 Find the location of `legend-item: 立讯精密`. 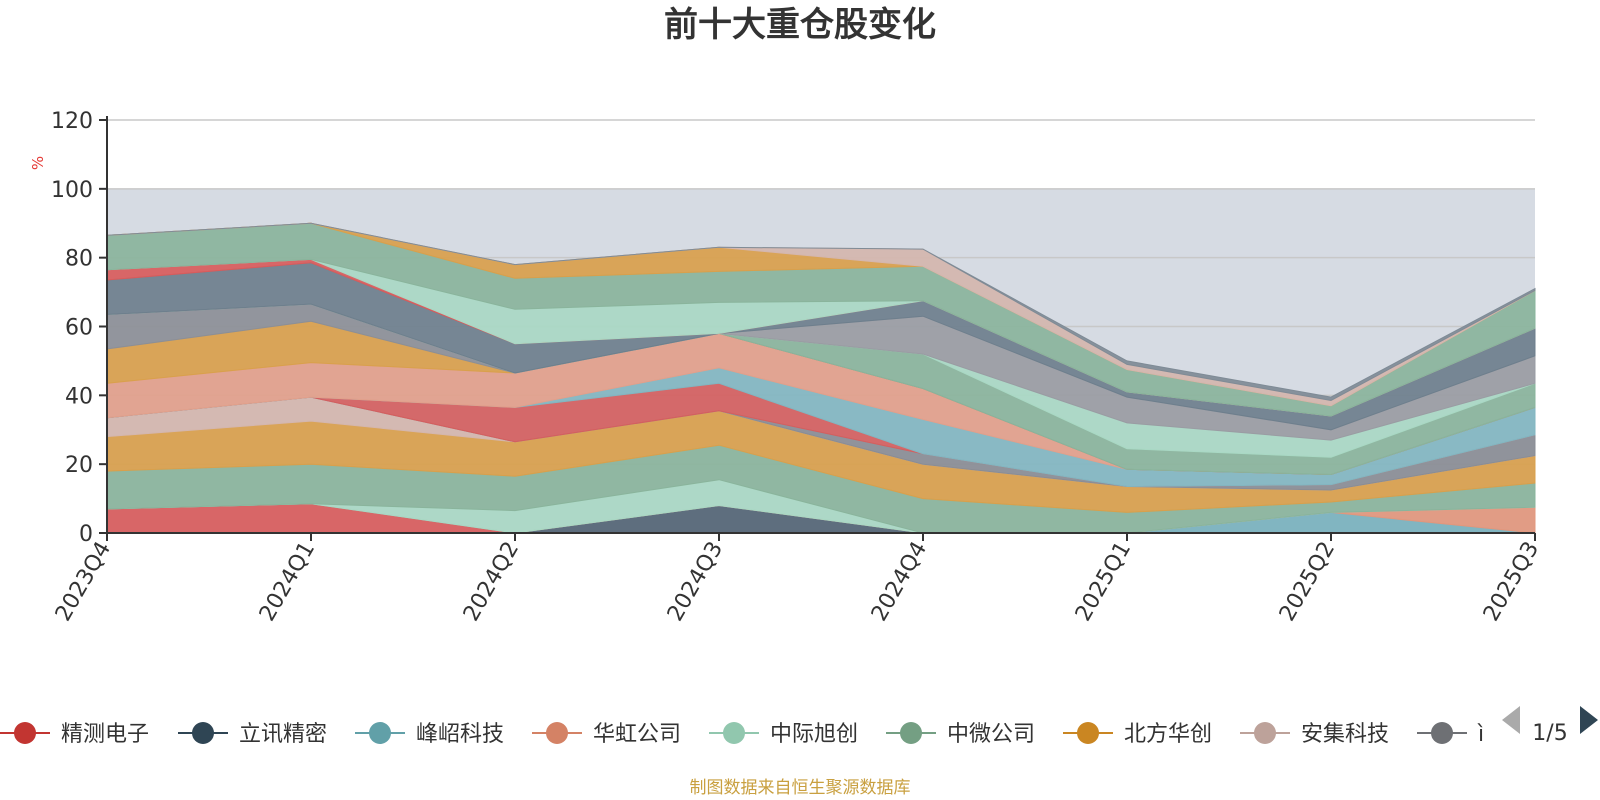

legend-item: 立讯精密 is located at coordinates (252, 734).